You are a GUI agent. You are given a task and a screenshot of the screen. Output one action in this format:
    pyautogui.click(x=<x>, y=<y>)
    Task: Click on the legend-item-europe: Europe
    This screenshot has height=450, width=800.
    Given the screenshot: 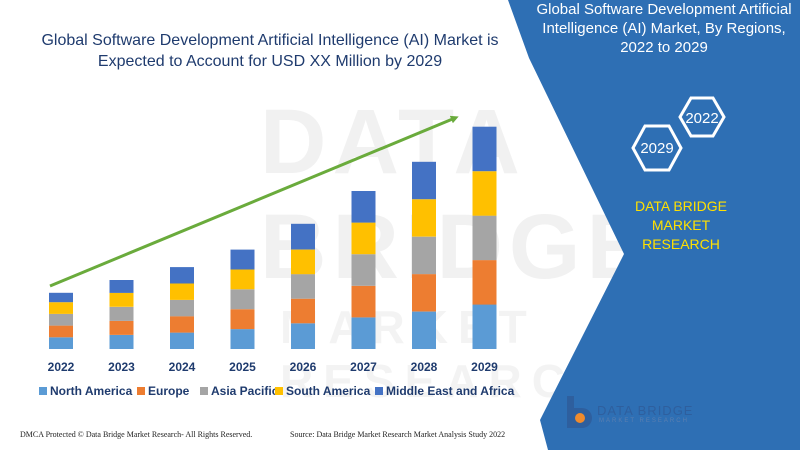 What is the action you would take?
    pyautogui.click(x=163, y=391)
    